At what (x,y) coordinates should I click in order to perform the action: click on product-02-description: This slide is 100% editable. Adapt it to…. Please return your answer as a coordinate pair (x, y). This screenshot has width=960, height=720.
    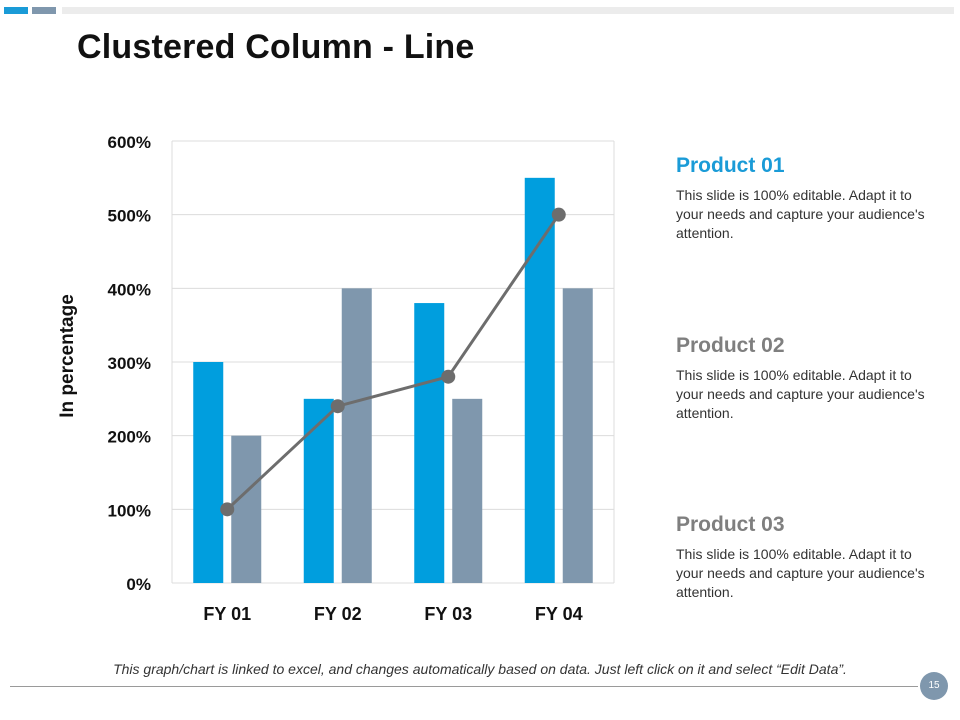
    Looking at the image, I should click on (800, 394).